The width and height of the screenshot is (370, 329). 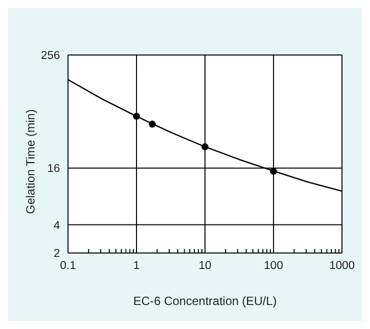 I want to click on x-tick-label: 10, so click(x=205, y=266).